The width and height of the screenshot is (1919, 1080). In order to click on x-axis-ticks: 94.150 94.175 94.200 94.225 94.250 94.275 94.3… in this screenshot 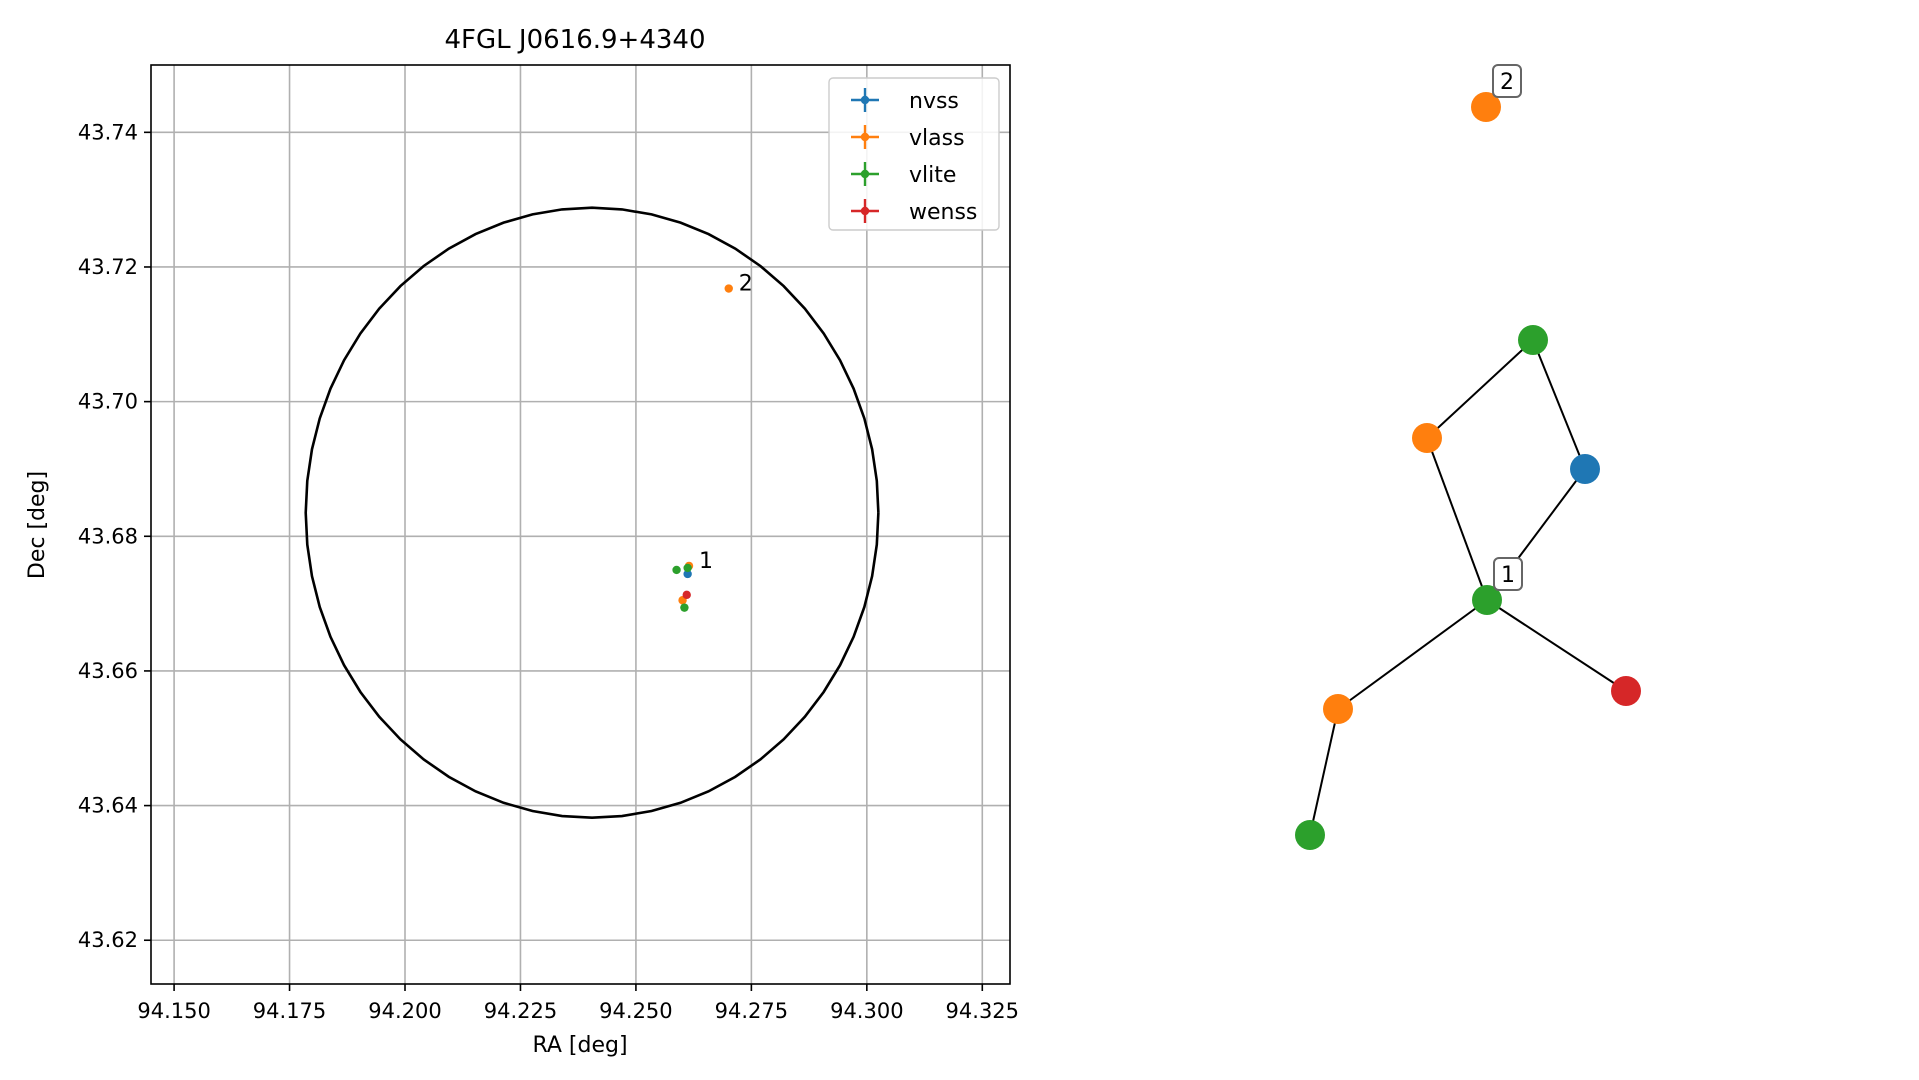, I will do `click(578, 1003)`.